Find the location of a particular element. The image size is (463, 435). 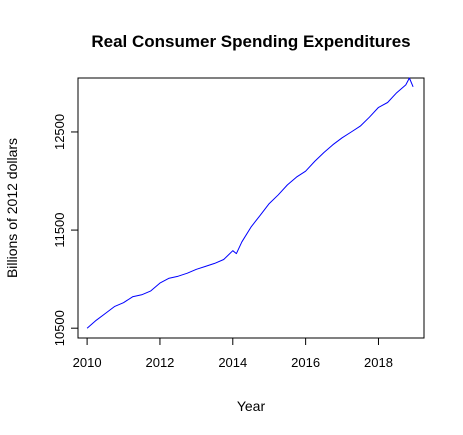

y-tick-label: 11500 is located at coordinates (59, 229).